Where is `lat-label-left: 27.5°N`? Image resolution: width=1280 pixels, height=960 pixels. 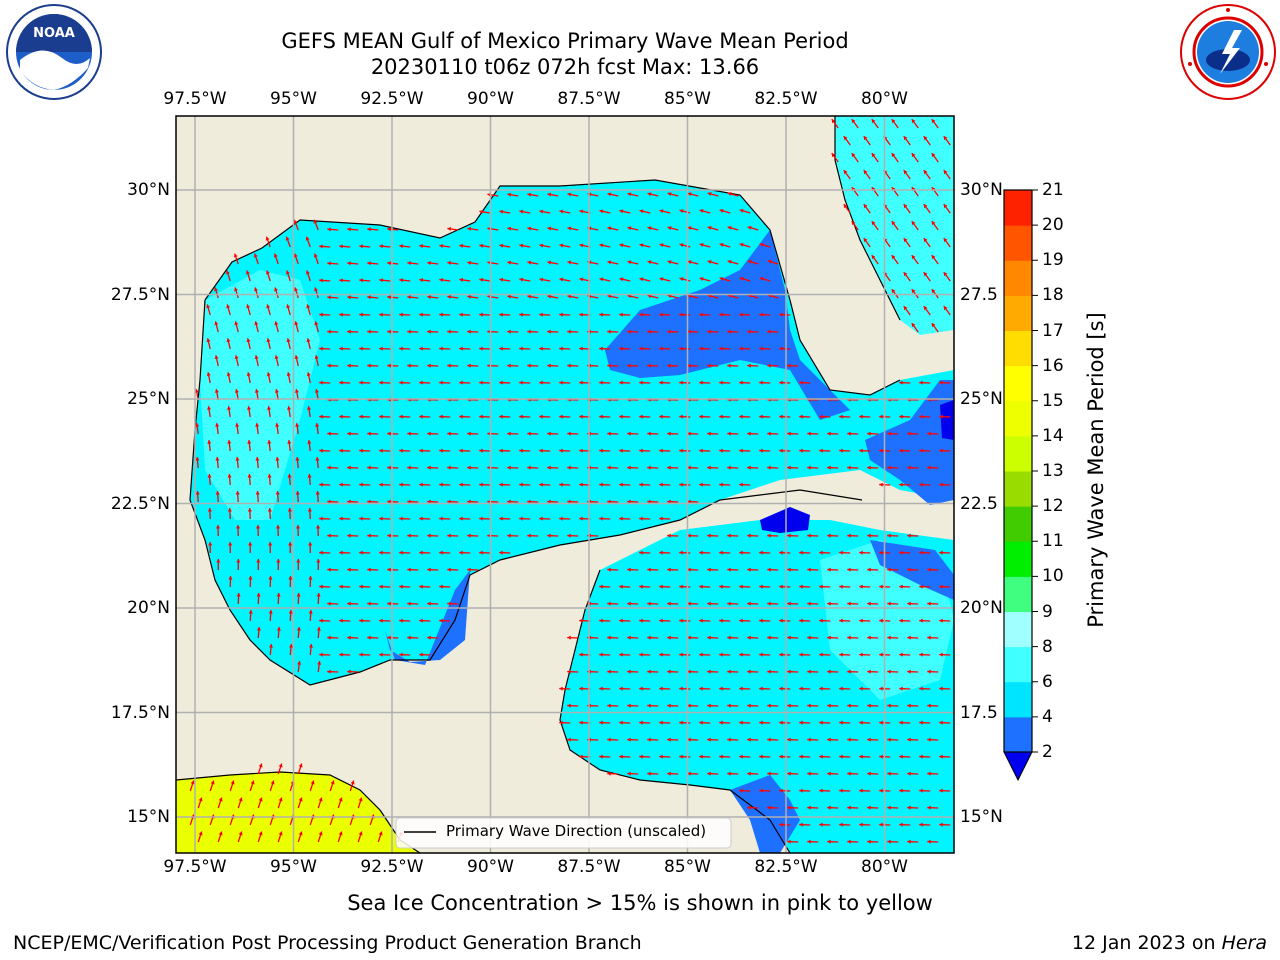
lat-label-left: 27.5°N is located at coordinates (140, 294).